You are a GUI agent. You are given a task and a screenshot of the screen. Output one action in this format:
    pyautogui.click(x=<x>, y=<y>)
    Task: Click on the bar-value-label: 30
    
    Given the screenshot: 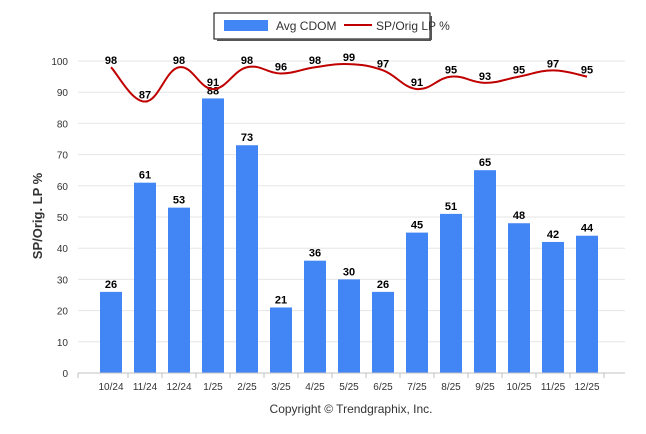 What is the action you would take?
    pyautogui.click(x=349, y=272)
    